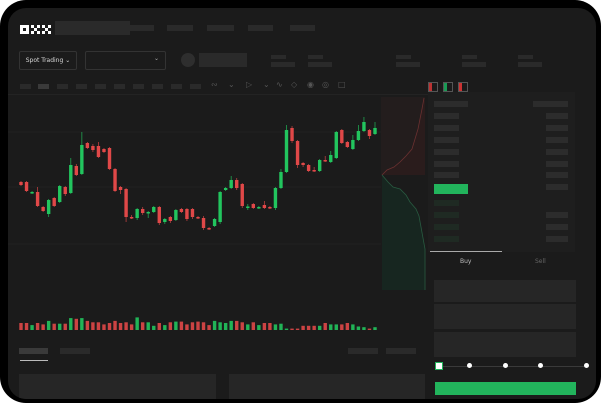 This screenshot has height=405, width=603. I want to click on fullscreen-icon: □, so click(342, 84).